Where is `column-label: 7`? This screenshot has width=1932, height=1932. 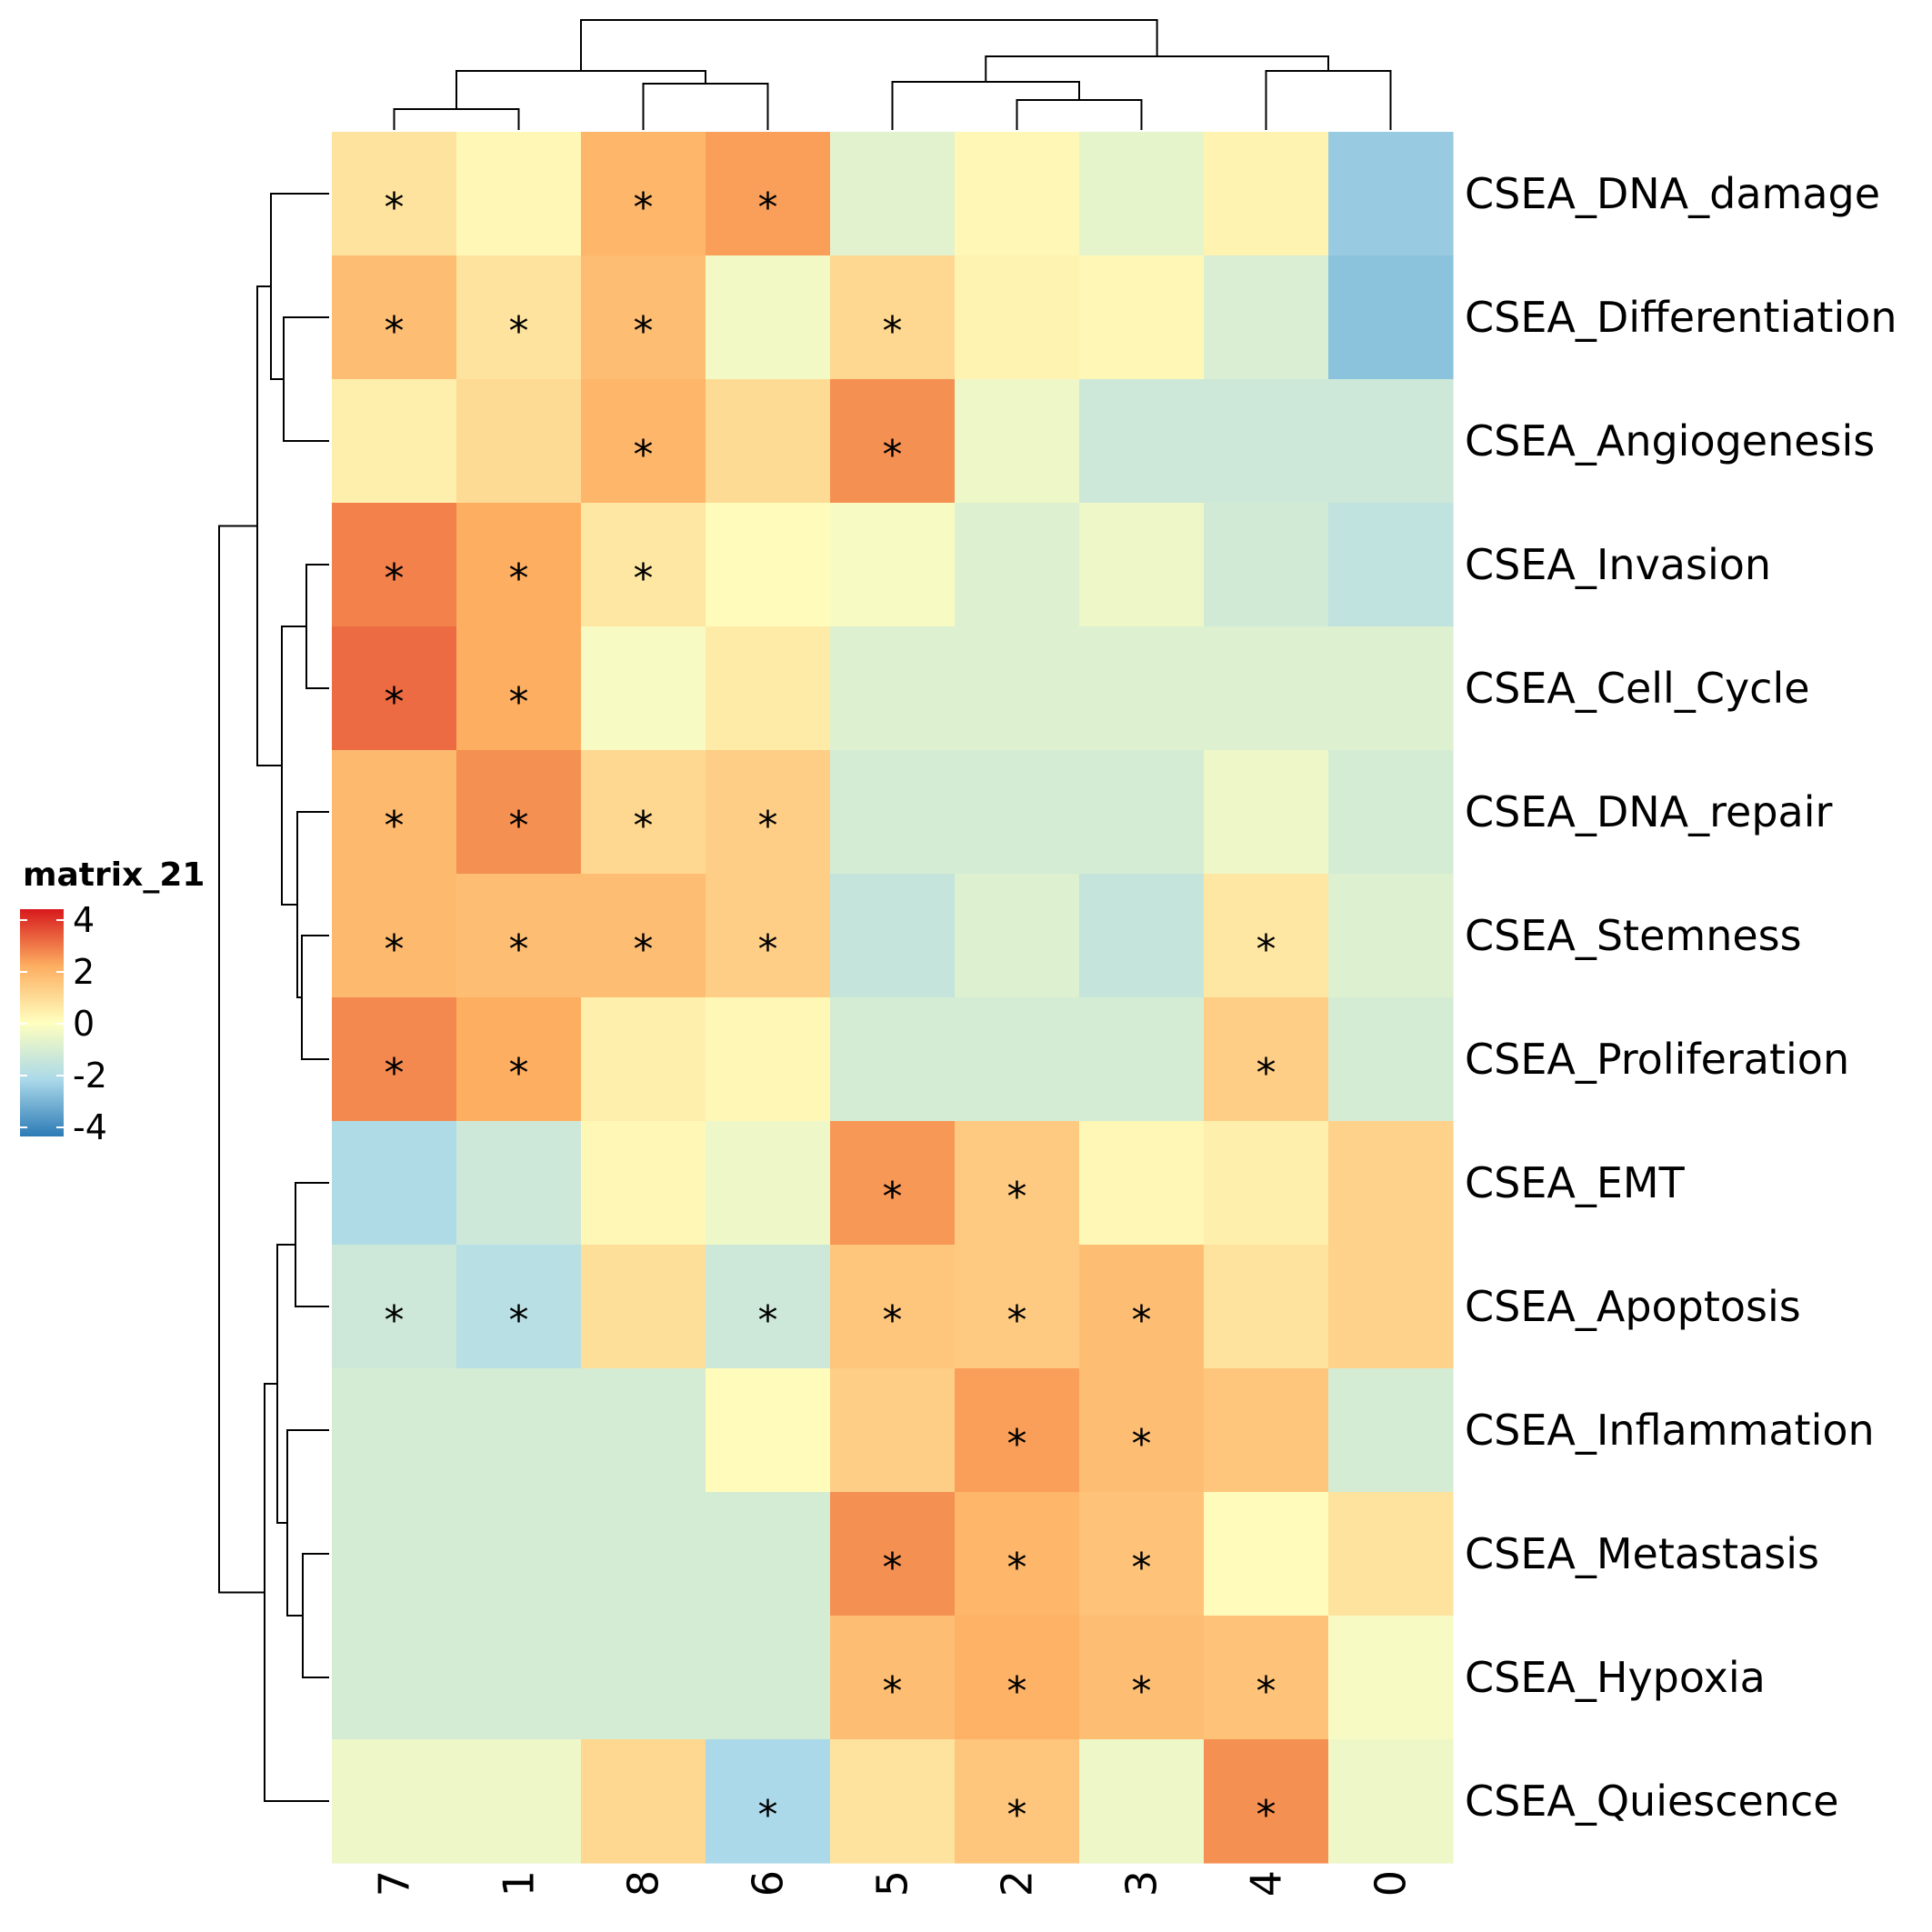 column-label: 7 is located at coordinates (394, 1883).